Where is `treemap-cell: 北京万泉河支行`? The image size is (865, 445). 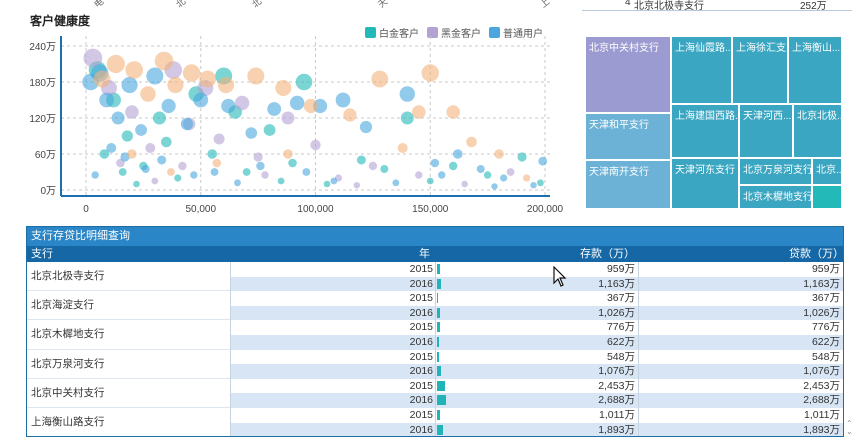
treemap-cell: 北京万泉河支行 is located at coordinates (775, 171).